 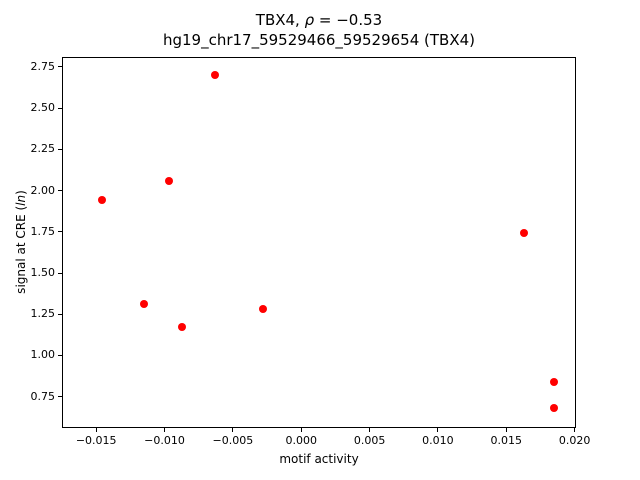 I want to click on y-tick-label: 0.75, so click(x=43, y=396).